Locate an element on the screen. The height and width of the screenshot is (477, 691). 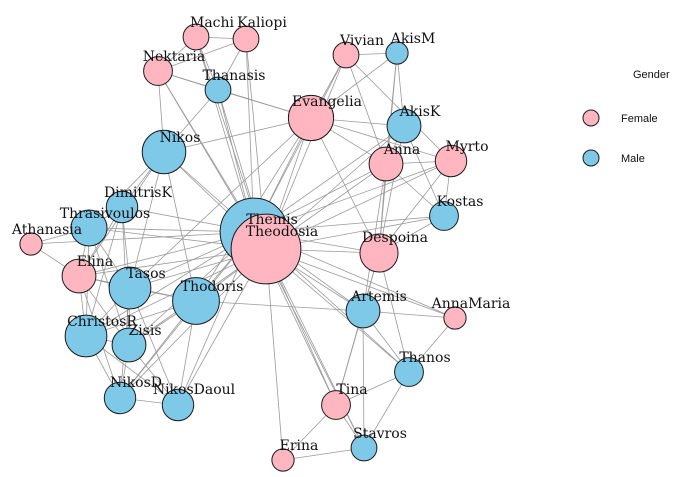
legend-female-swatch is located at coordinates (591, 118).